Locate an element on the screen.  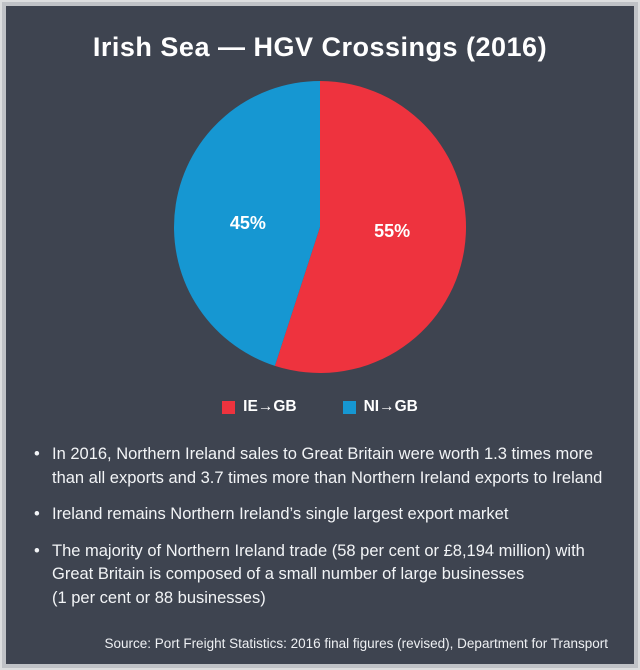
legend-item-ni-gb: NI→GB is located at coordinates (380, 407).